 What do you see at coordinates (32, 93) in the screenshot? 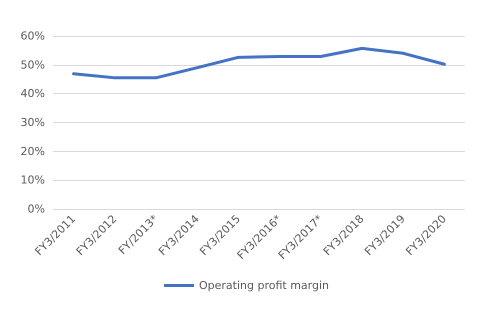
I see `y-tick-label: 40%` at bounding box center [32, 93].